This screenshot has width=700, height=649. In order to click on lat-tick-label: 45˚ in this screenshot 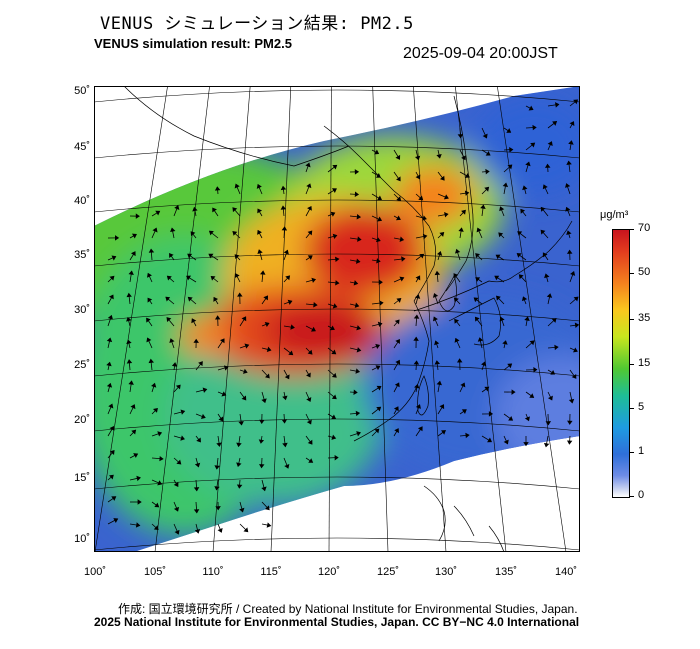, I will do `click(82, 147)`.